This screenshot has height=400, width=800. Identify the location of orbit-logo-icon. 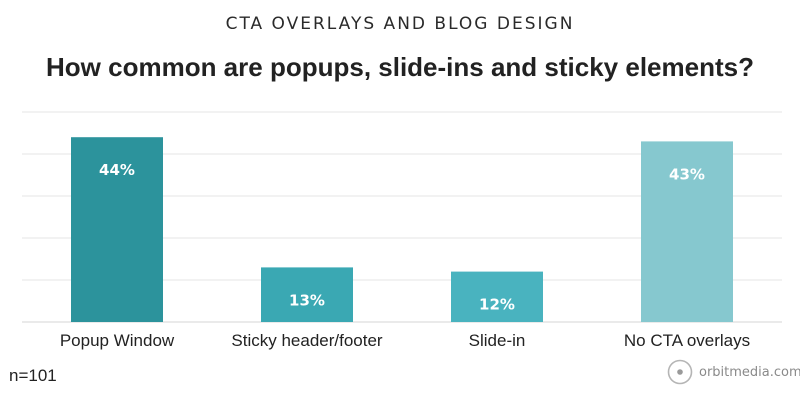
(680, 372).